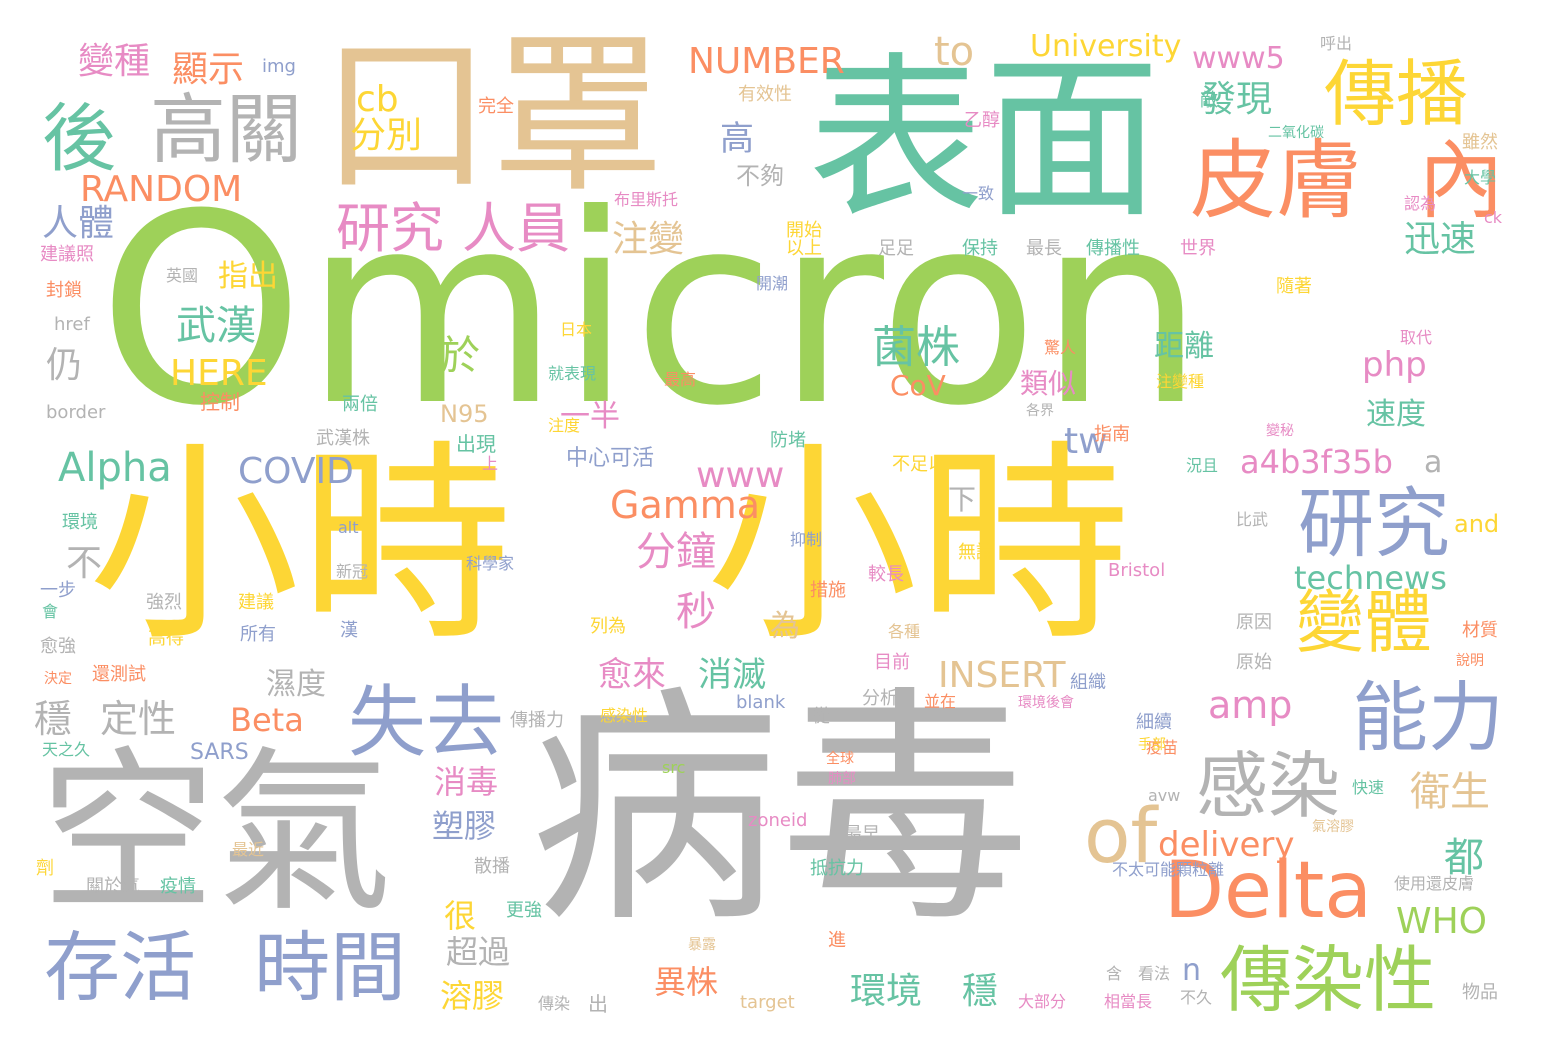  I want to click on word: 超過, so click(478, 952).